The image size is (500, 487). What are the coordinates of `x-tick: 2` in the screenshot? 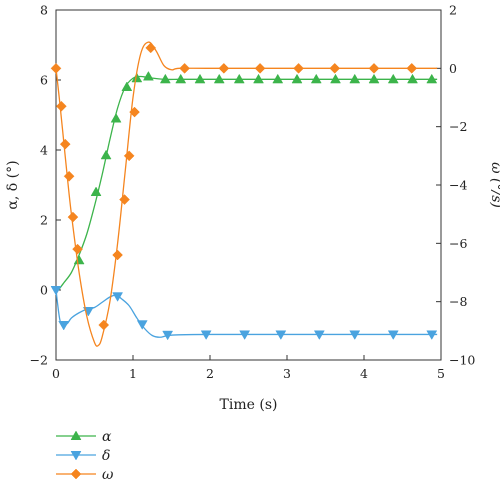 It's located at (210, 368).